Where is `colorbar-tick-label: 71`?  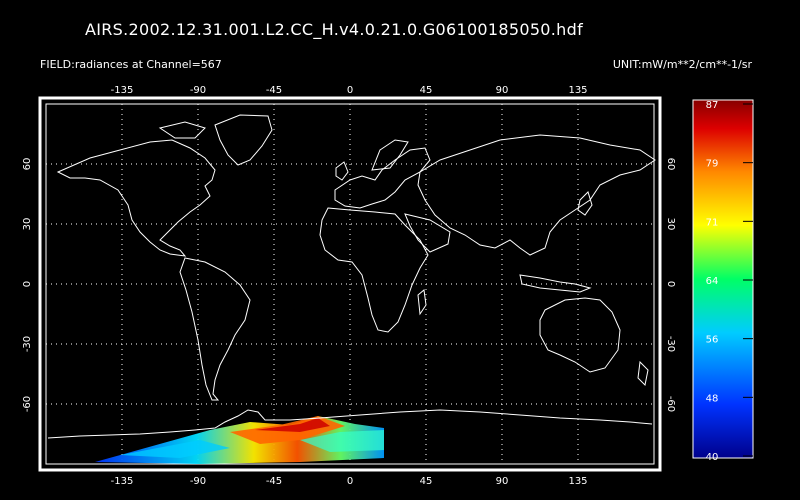 colorbar-tick-label: 71 is located at coordinates (712, 222).